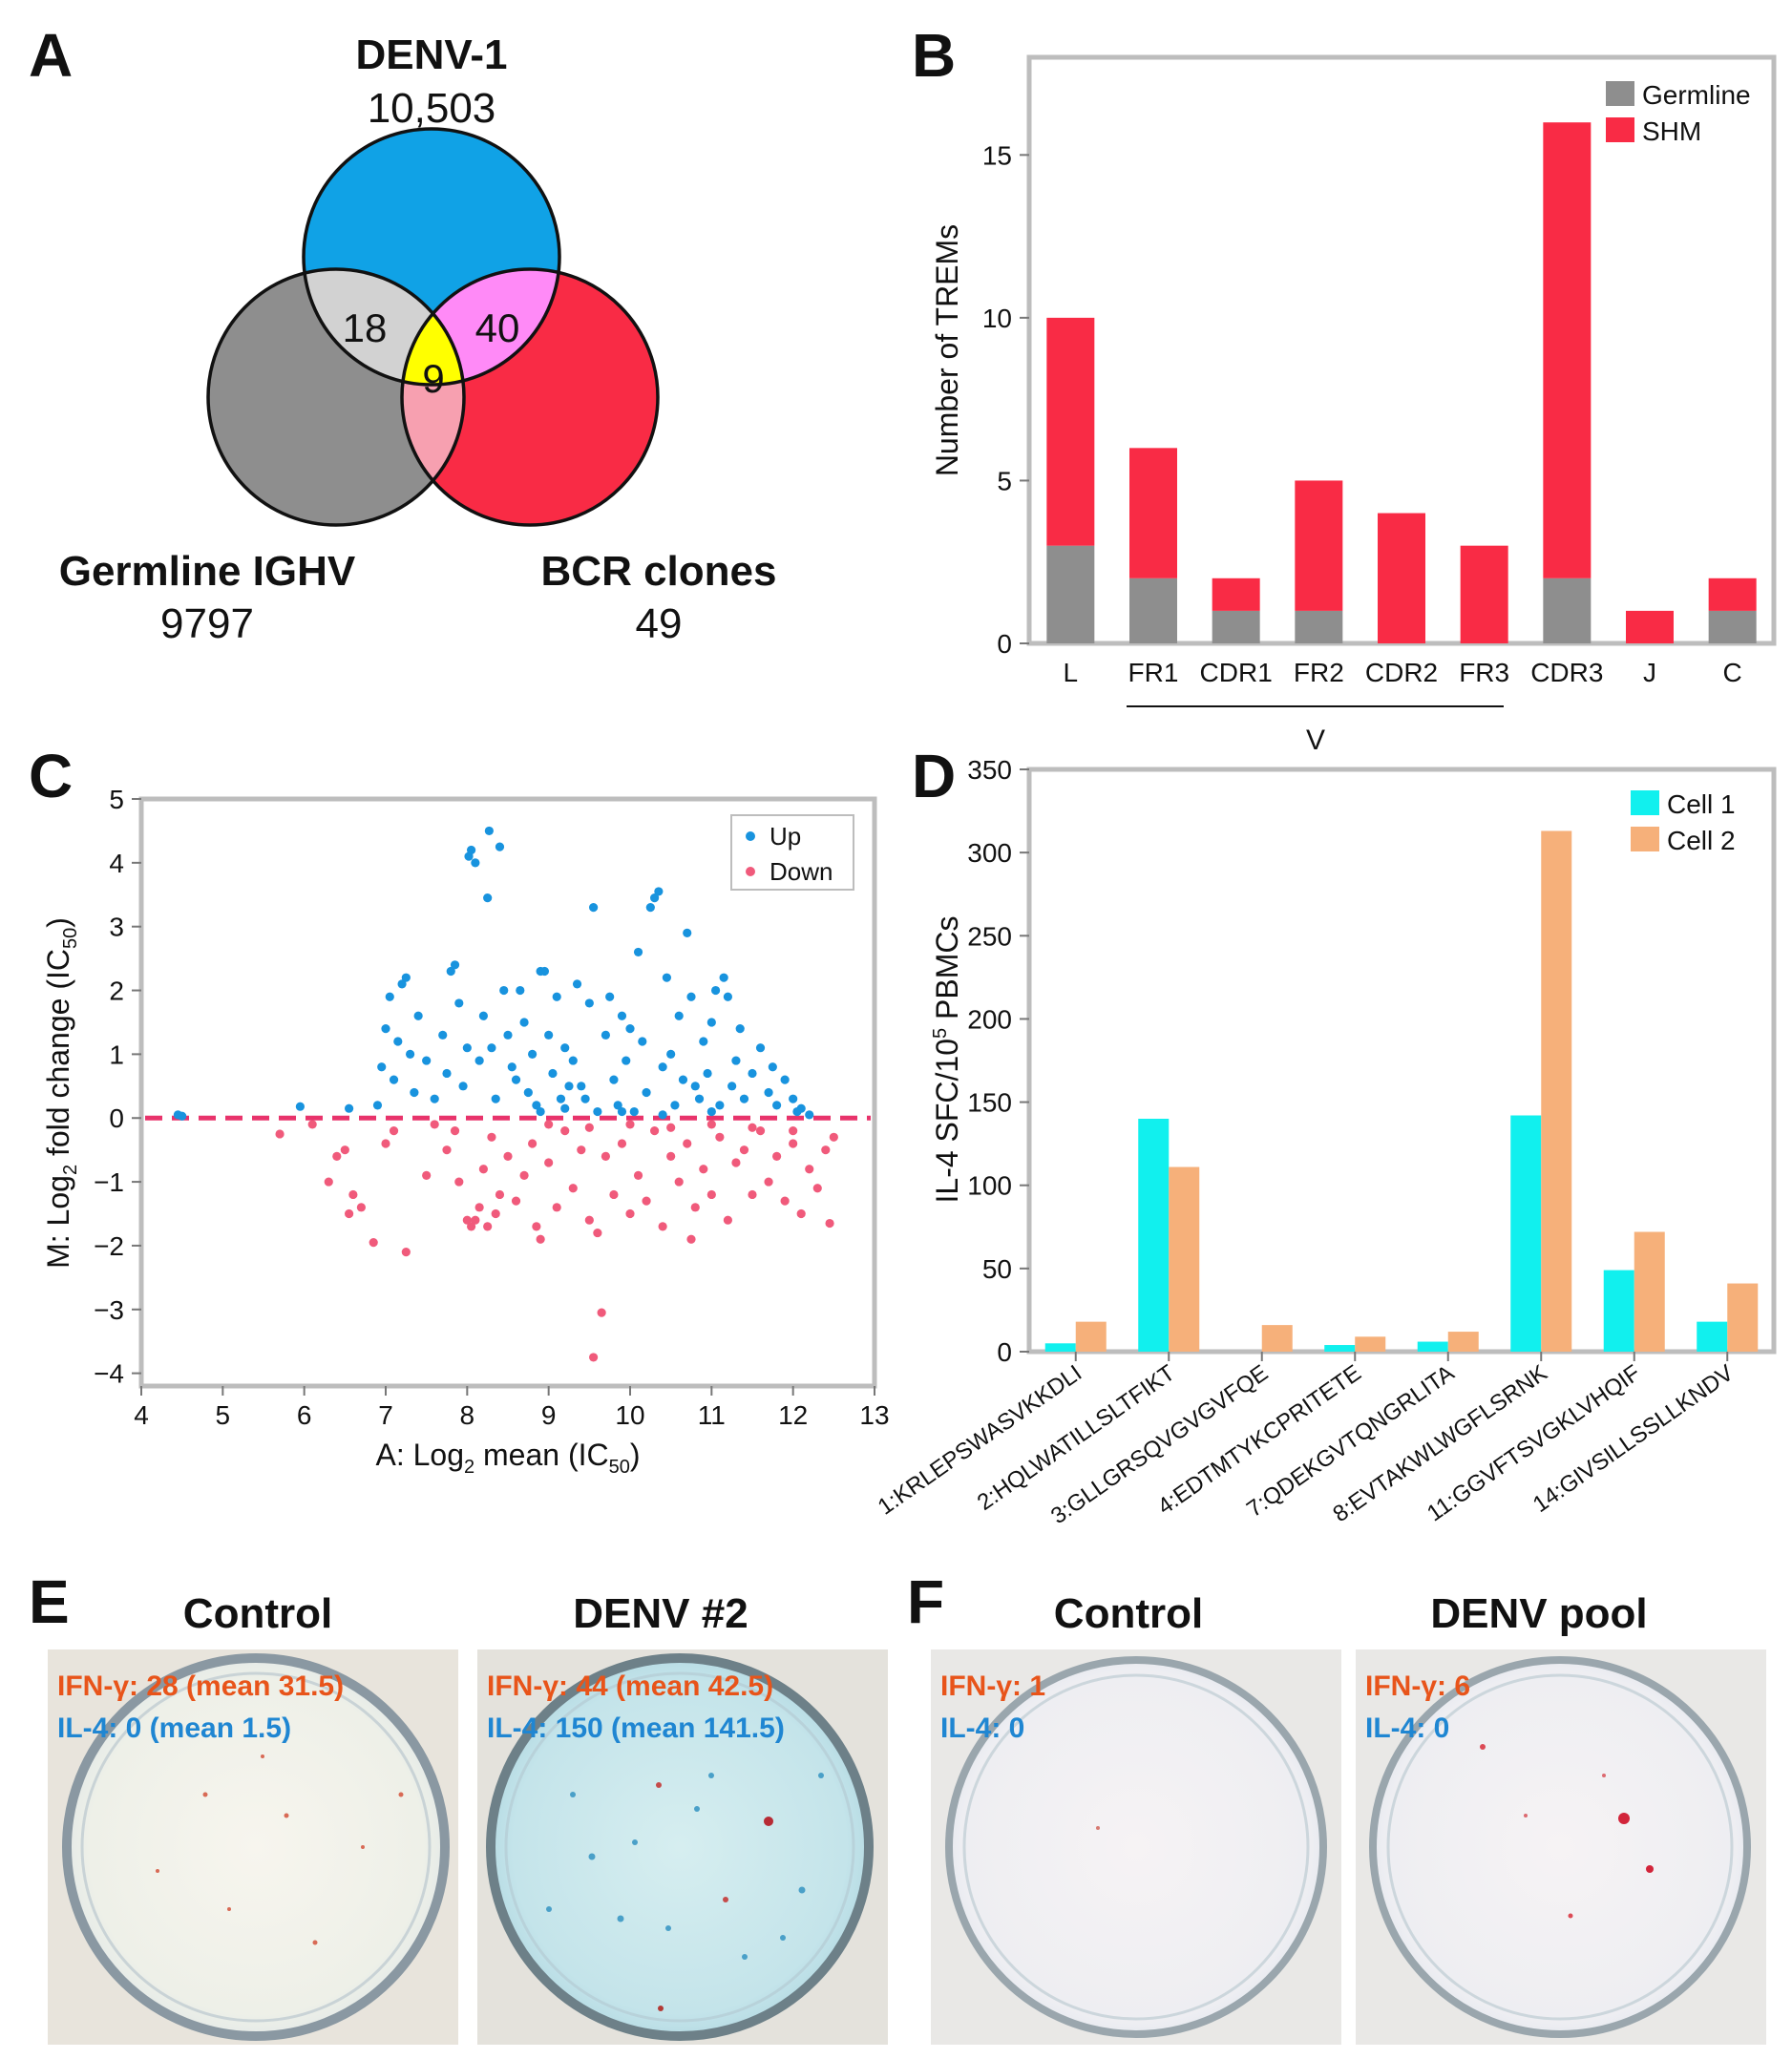  What do you see at coordinates (116, 1054) in the screenshot?
I see `chart-c-ytick-label: 1` at bounding box center [116, 1054].